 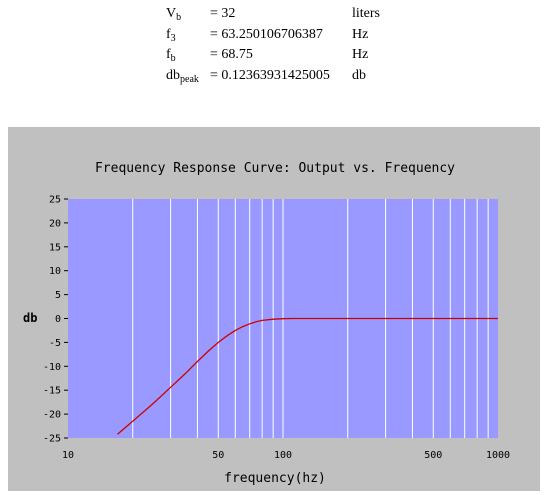 I want to click on y-tick-label: -20, so click(x=52, y=415).